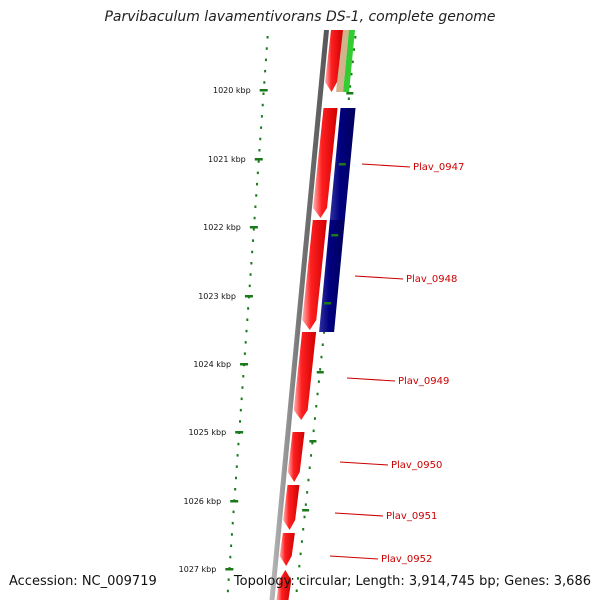  Describe the element at coordinates (232, 90) in the screenshot. I see `kbp-tick-label: 1020 kbp` at that location.